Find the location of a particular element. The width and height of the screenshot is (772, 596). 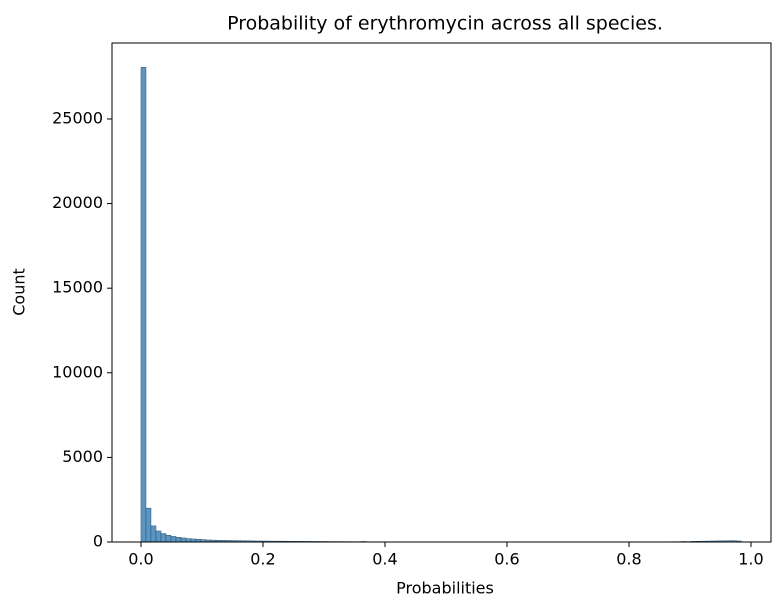

y-axis-label: Count is located at coordinates (19, 292).